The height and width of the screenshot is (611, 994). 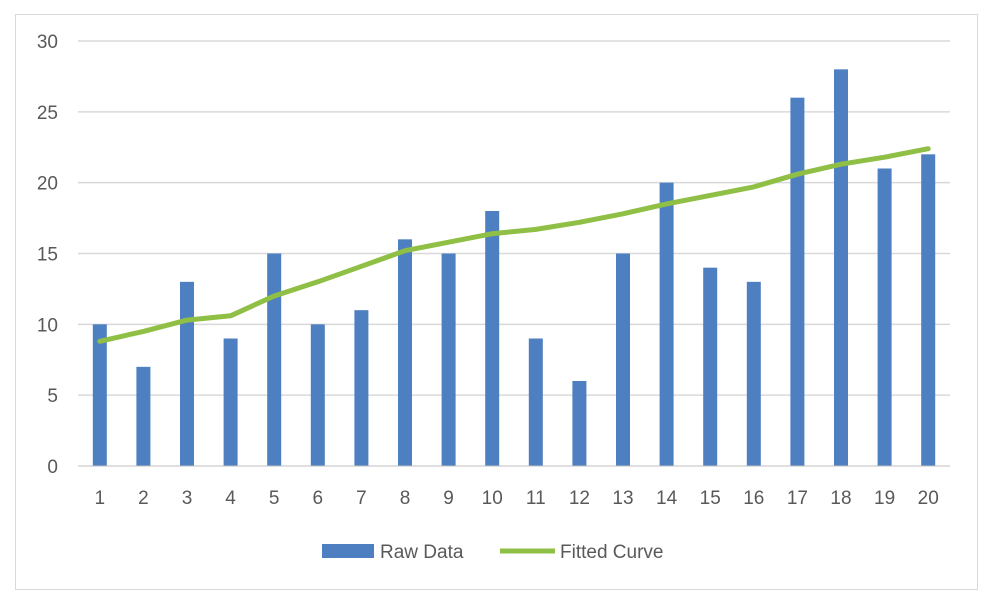 I want to click on x-tick-label: 5, so click(x=274, y=498).